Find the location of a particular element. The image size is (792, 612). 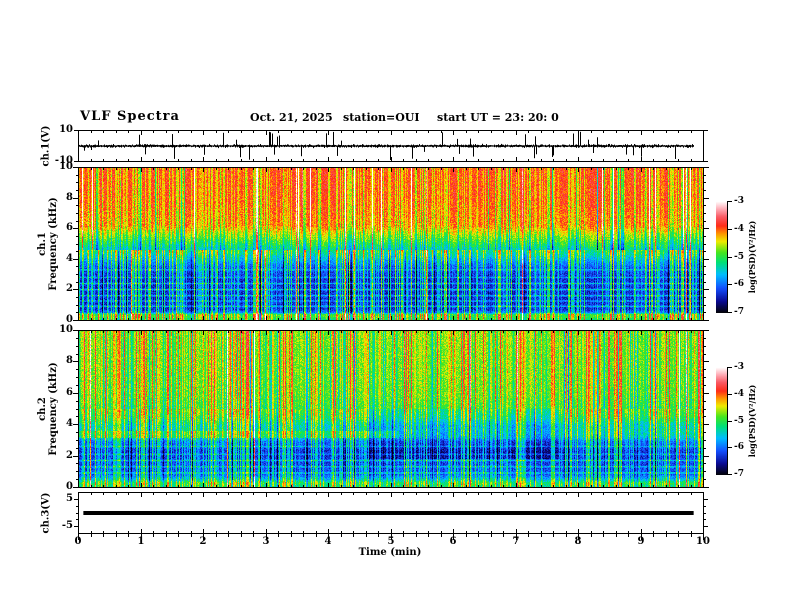

y-tick-label: 10 is located at coordinates (66, 329).